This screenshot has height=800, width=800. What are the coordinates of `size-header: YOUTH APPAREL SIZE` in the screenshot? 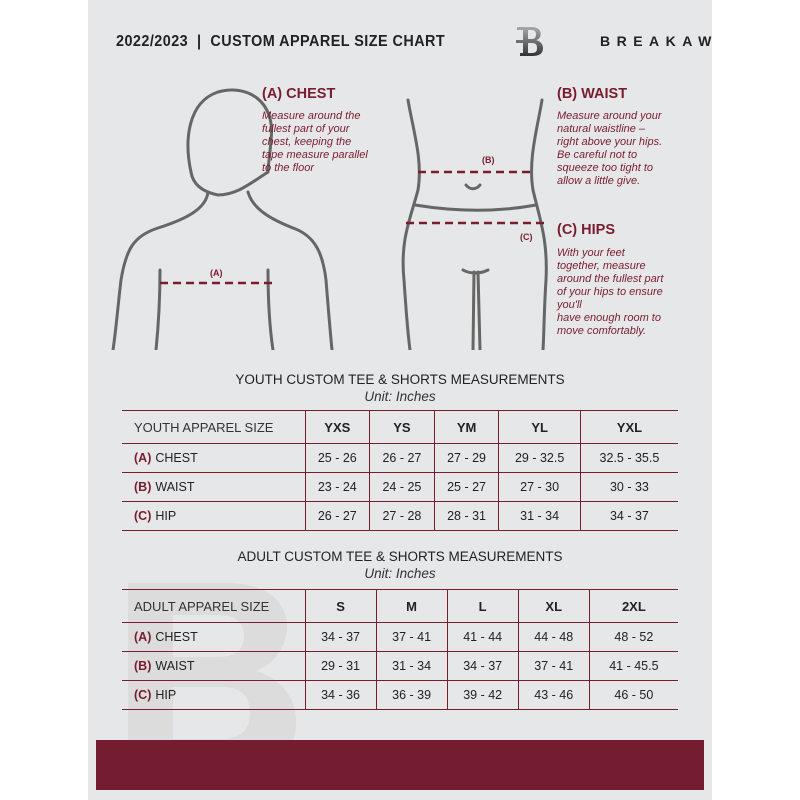 It's located at (213, 427).